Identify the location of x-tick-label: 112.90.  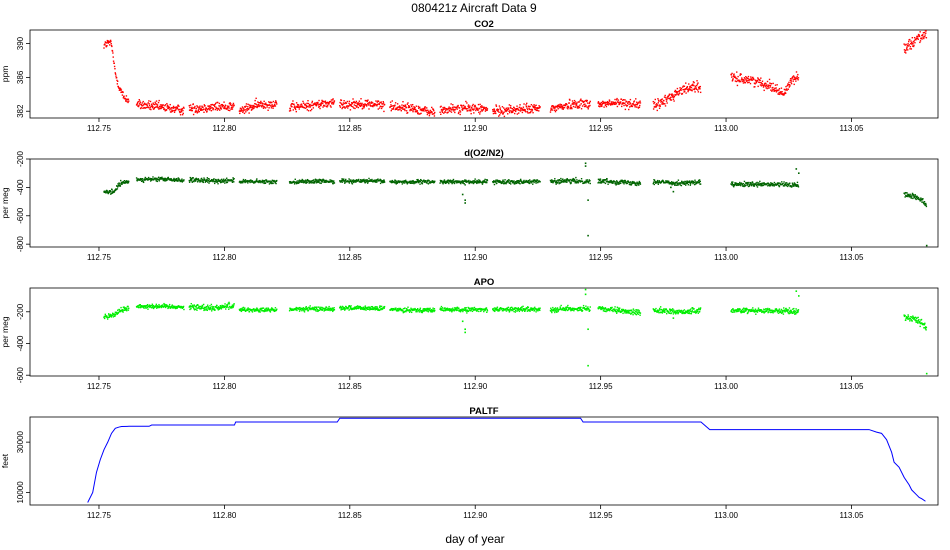
(475, 386).